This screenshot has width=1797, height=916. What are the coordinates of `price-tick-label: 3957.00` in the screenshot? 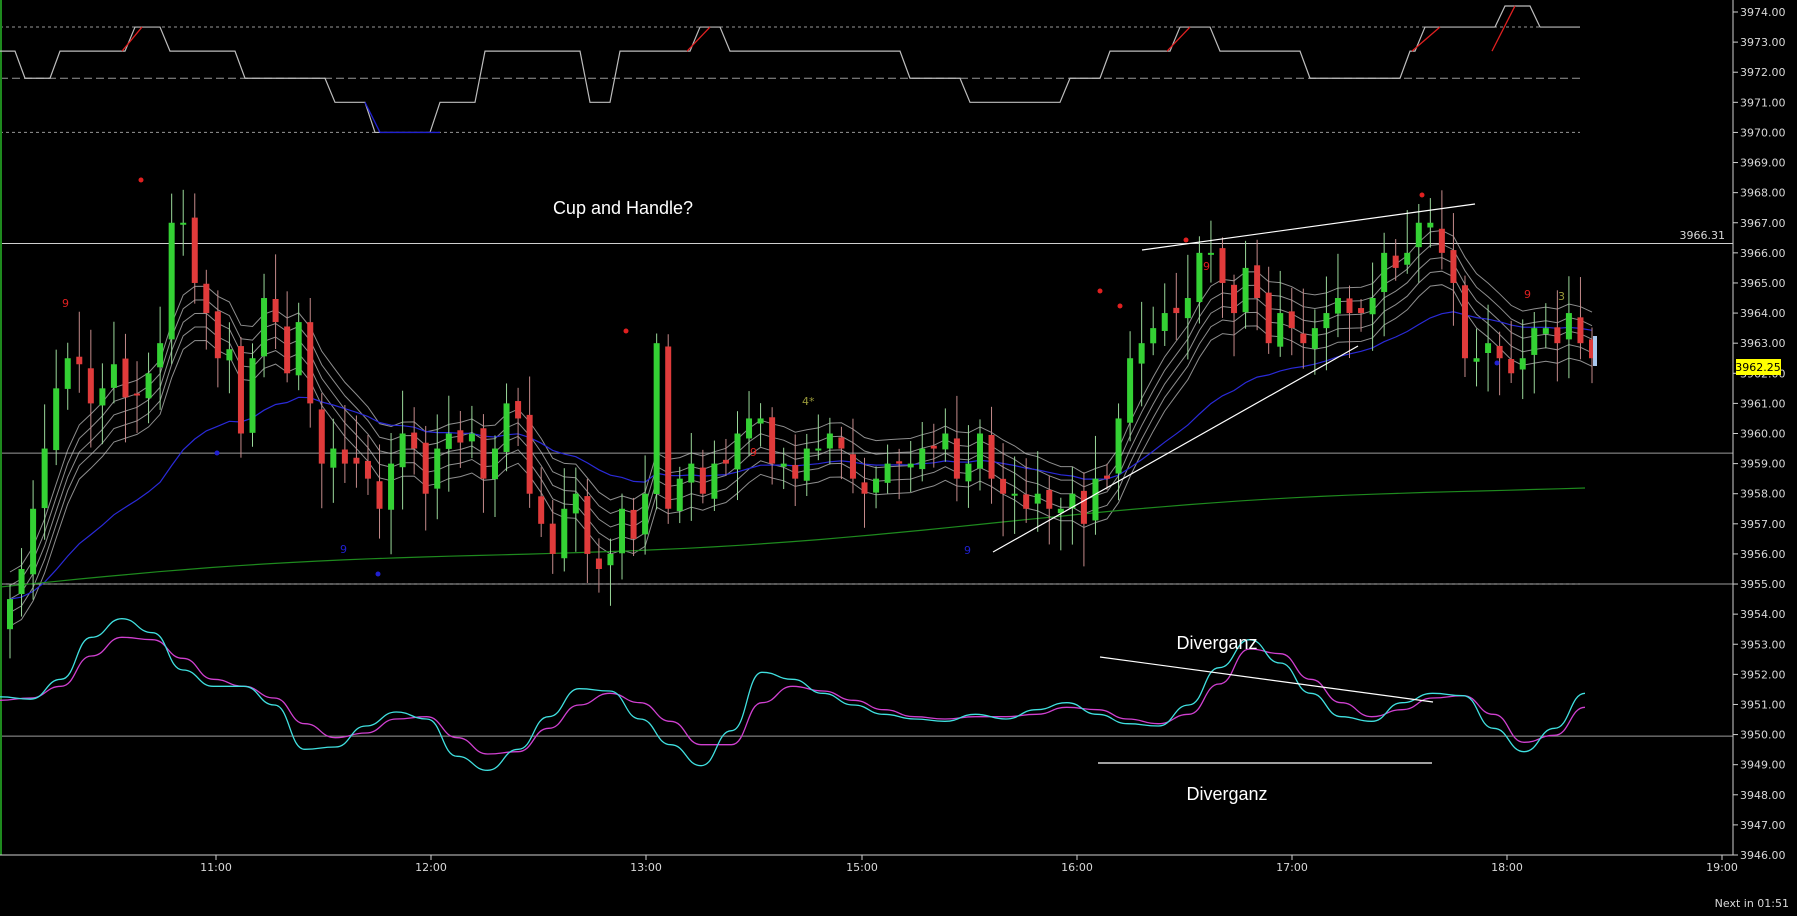 It's located at (1763, 524).